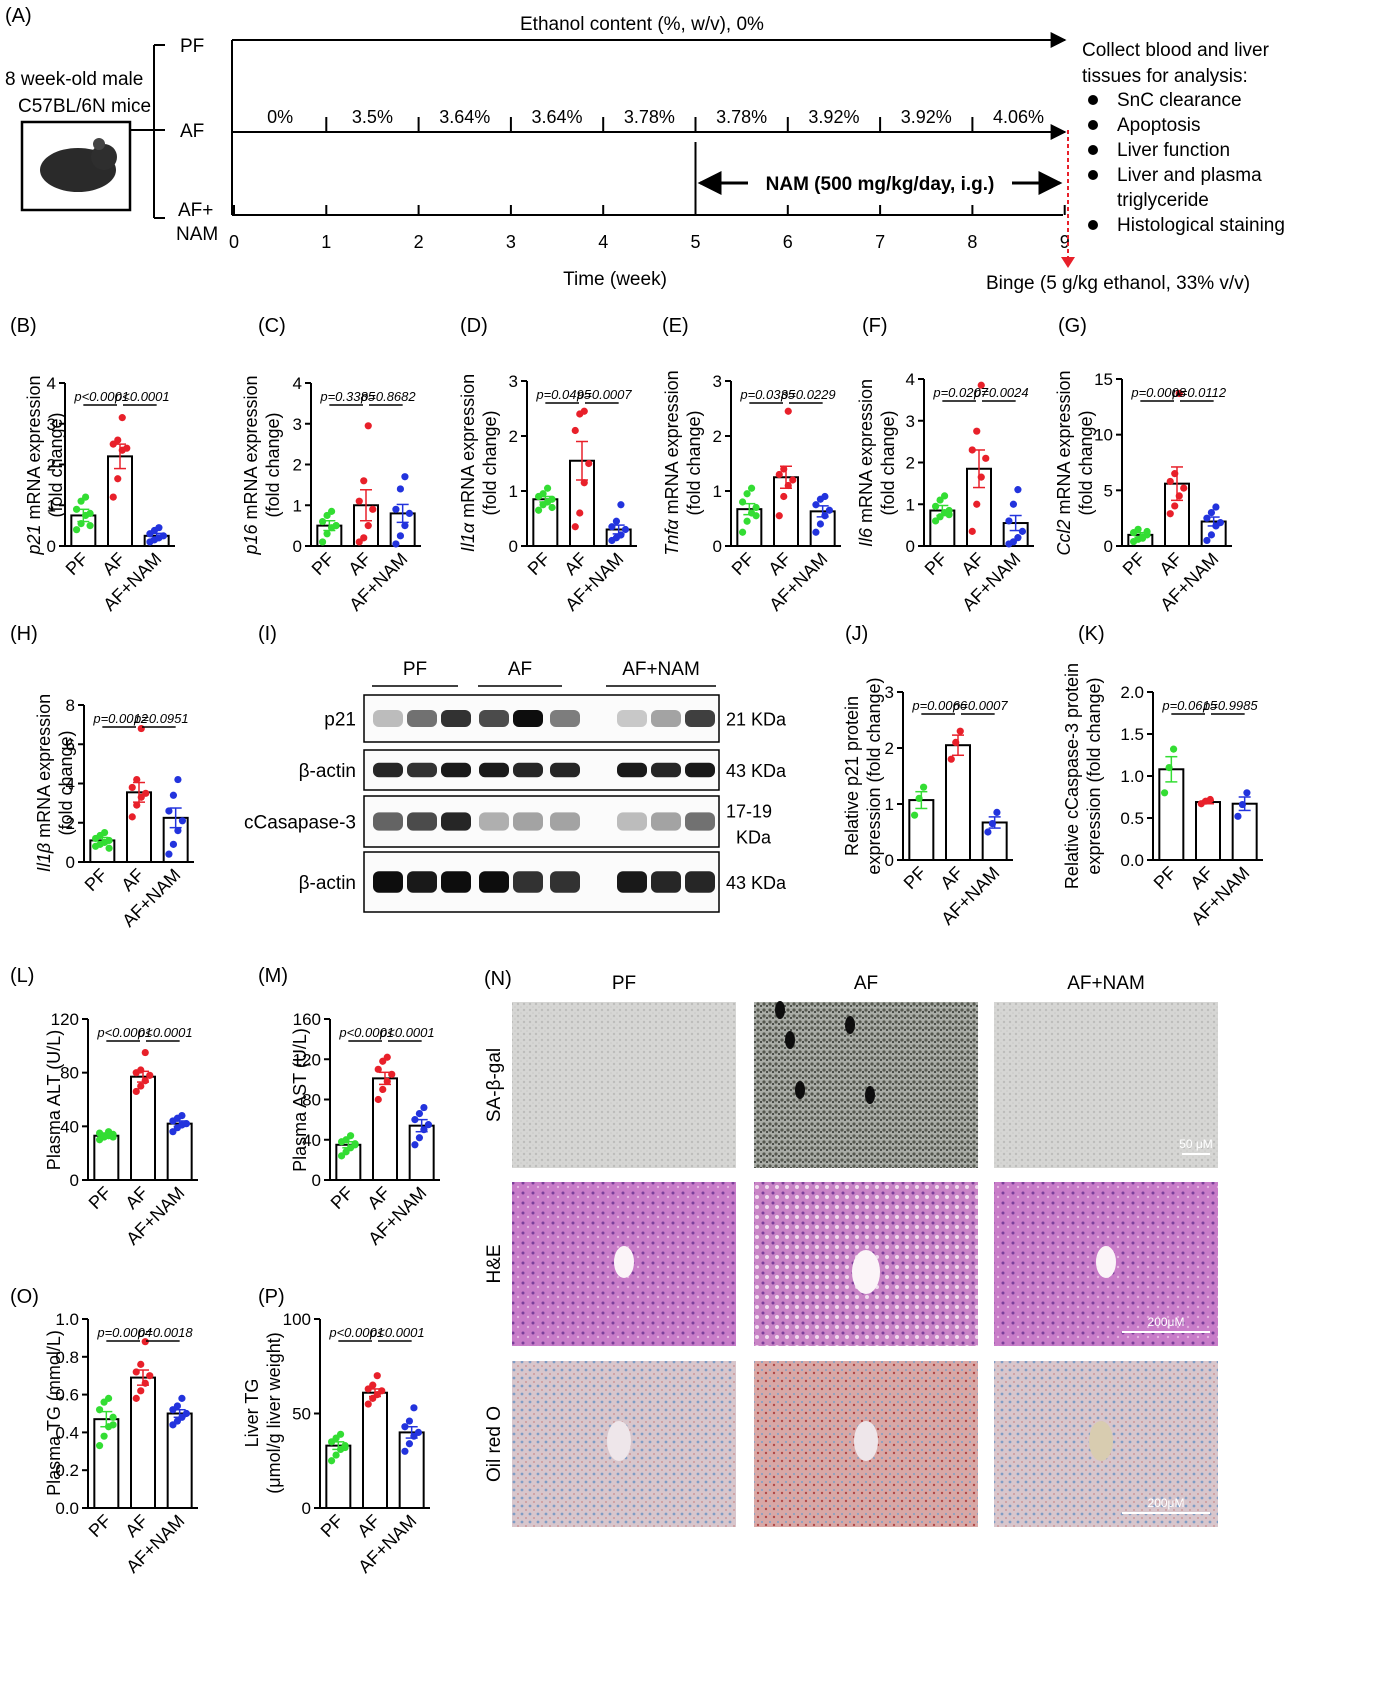 The image size is (1400, 1697). Describe the element at coordinates (749, 812) in the screenshot. I see `blot-mw-label: 17-19` at that location.